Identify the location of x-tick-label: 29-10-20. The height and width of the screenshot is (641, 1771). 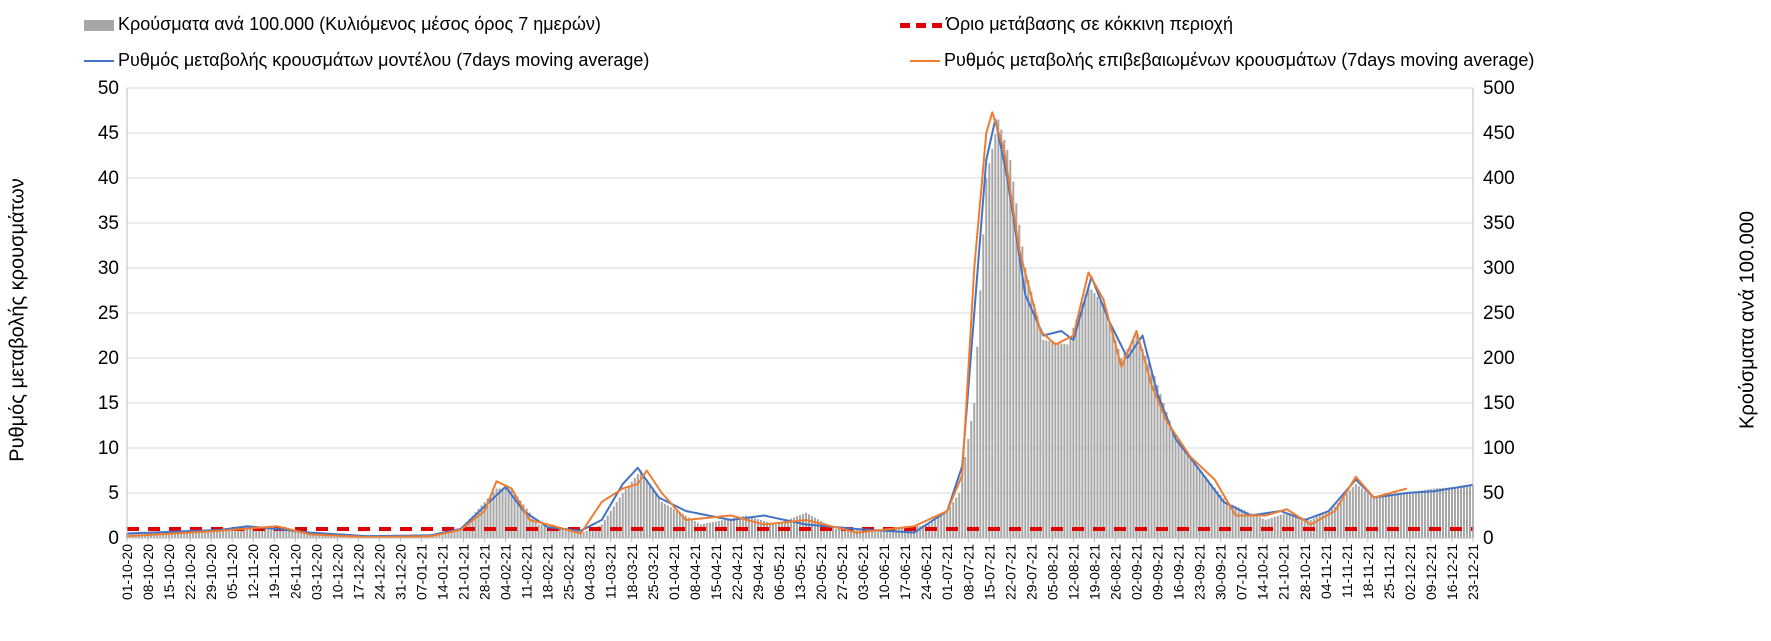
(211, 572).